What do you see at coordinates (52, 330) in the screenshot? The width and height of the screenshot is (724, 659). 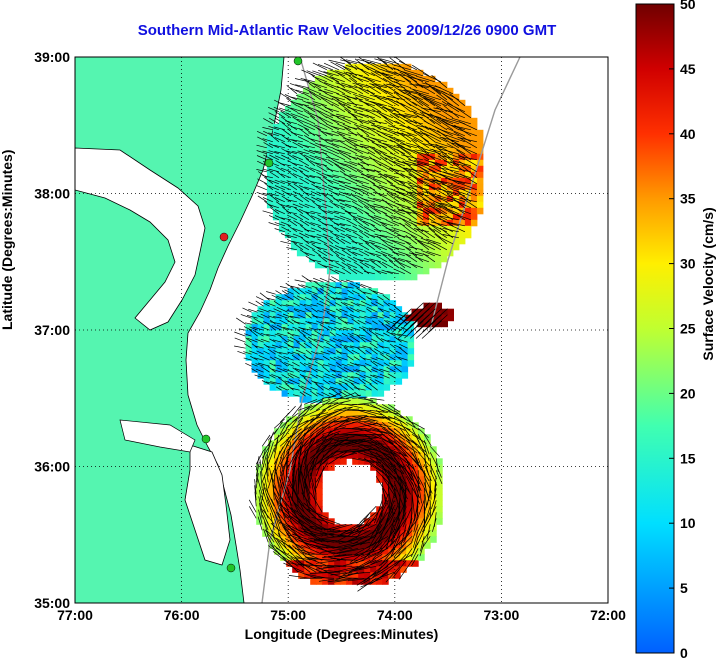 I see `y-tick-label: 37:00` at bounding box center [52, 330].